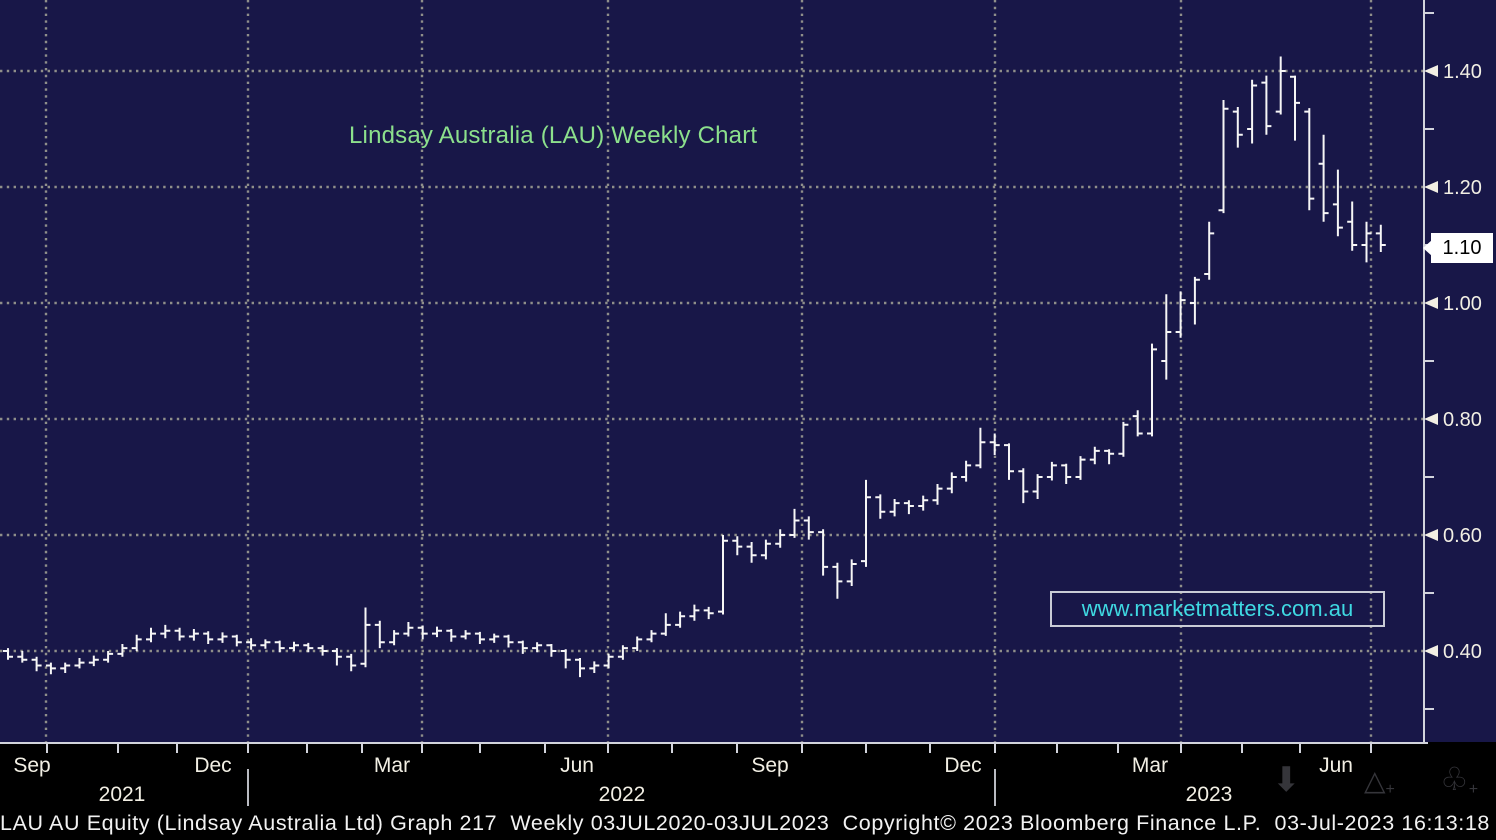  I want to click on download-arrow-icon: ⬇, so click(1286, 780).